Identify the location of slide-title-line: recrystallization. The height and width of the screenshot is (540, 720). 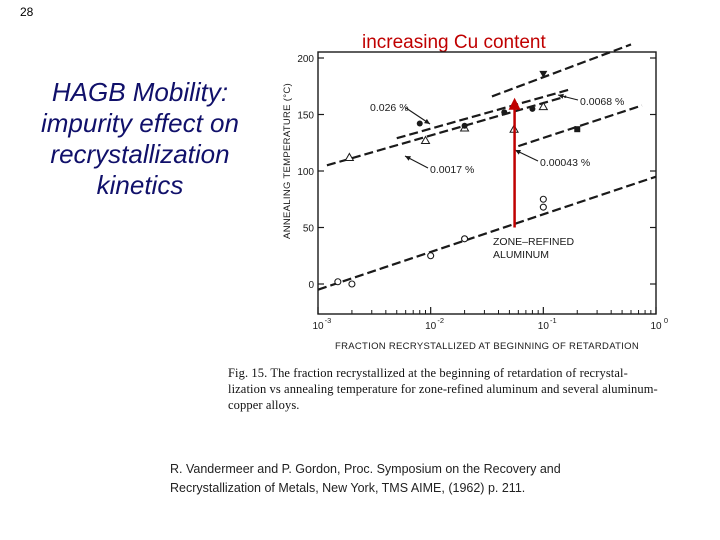
(140, 154).